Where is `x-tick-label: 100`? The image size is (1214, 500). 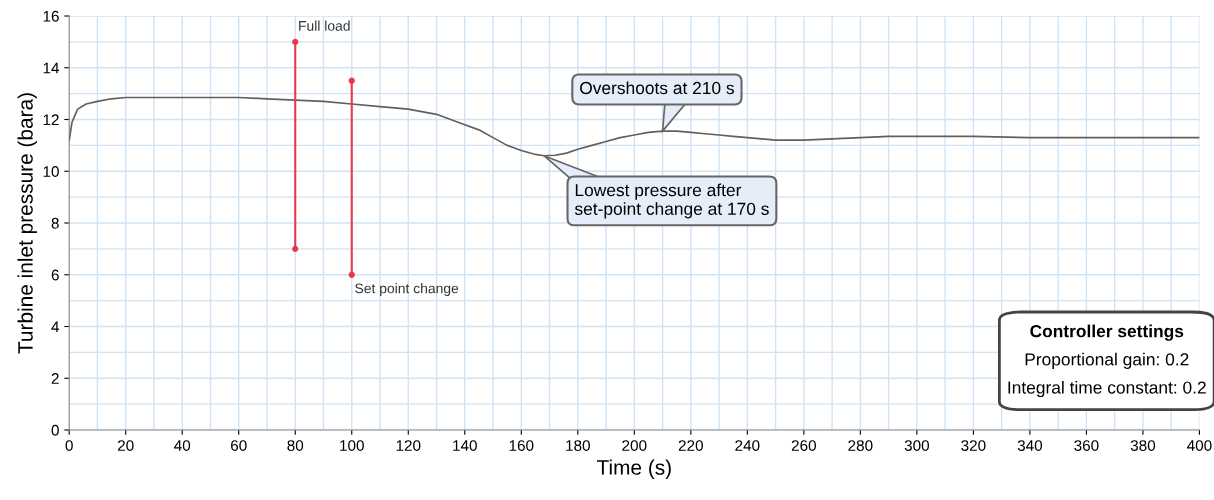 x-tick-label: 100 is located at coordinates (352, 445).